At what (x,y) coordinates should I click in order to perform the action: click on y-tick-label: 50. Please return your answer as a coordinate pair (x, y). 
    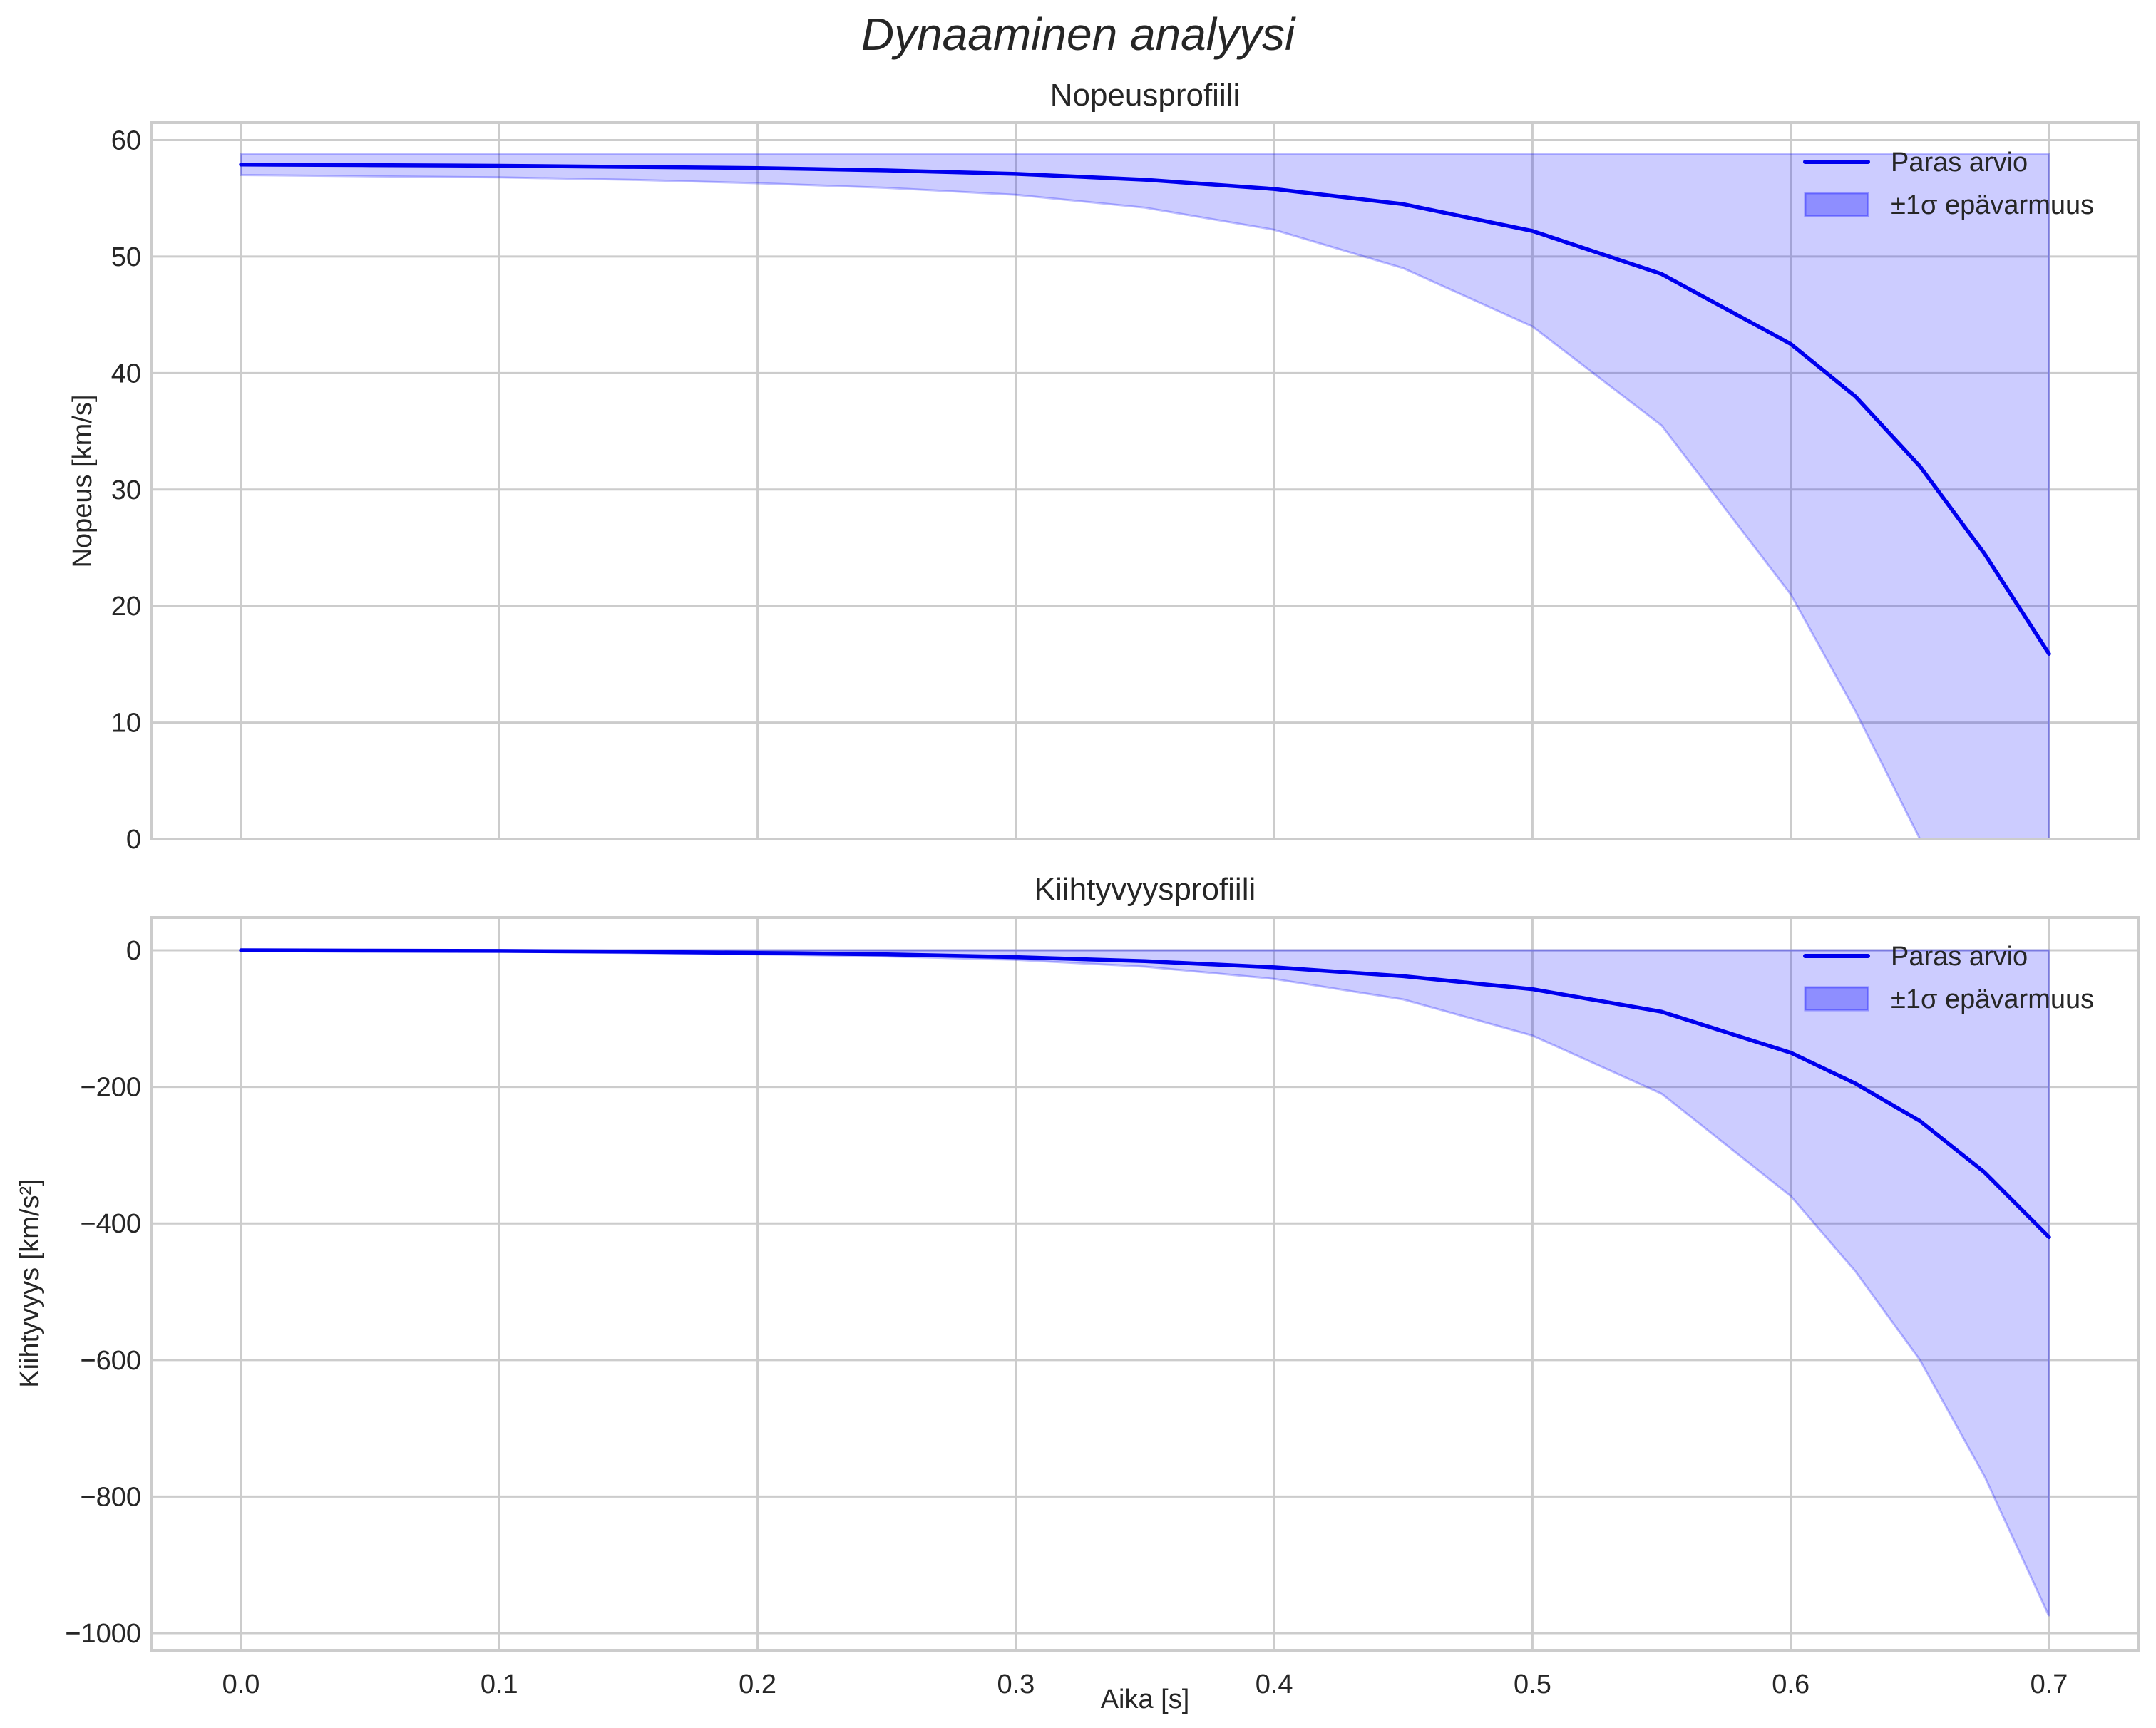
    Looking at the image, I should click on (126, 257).